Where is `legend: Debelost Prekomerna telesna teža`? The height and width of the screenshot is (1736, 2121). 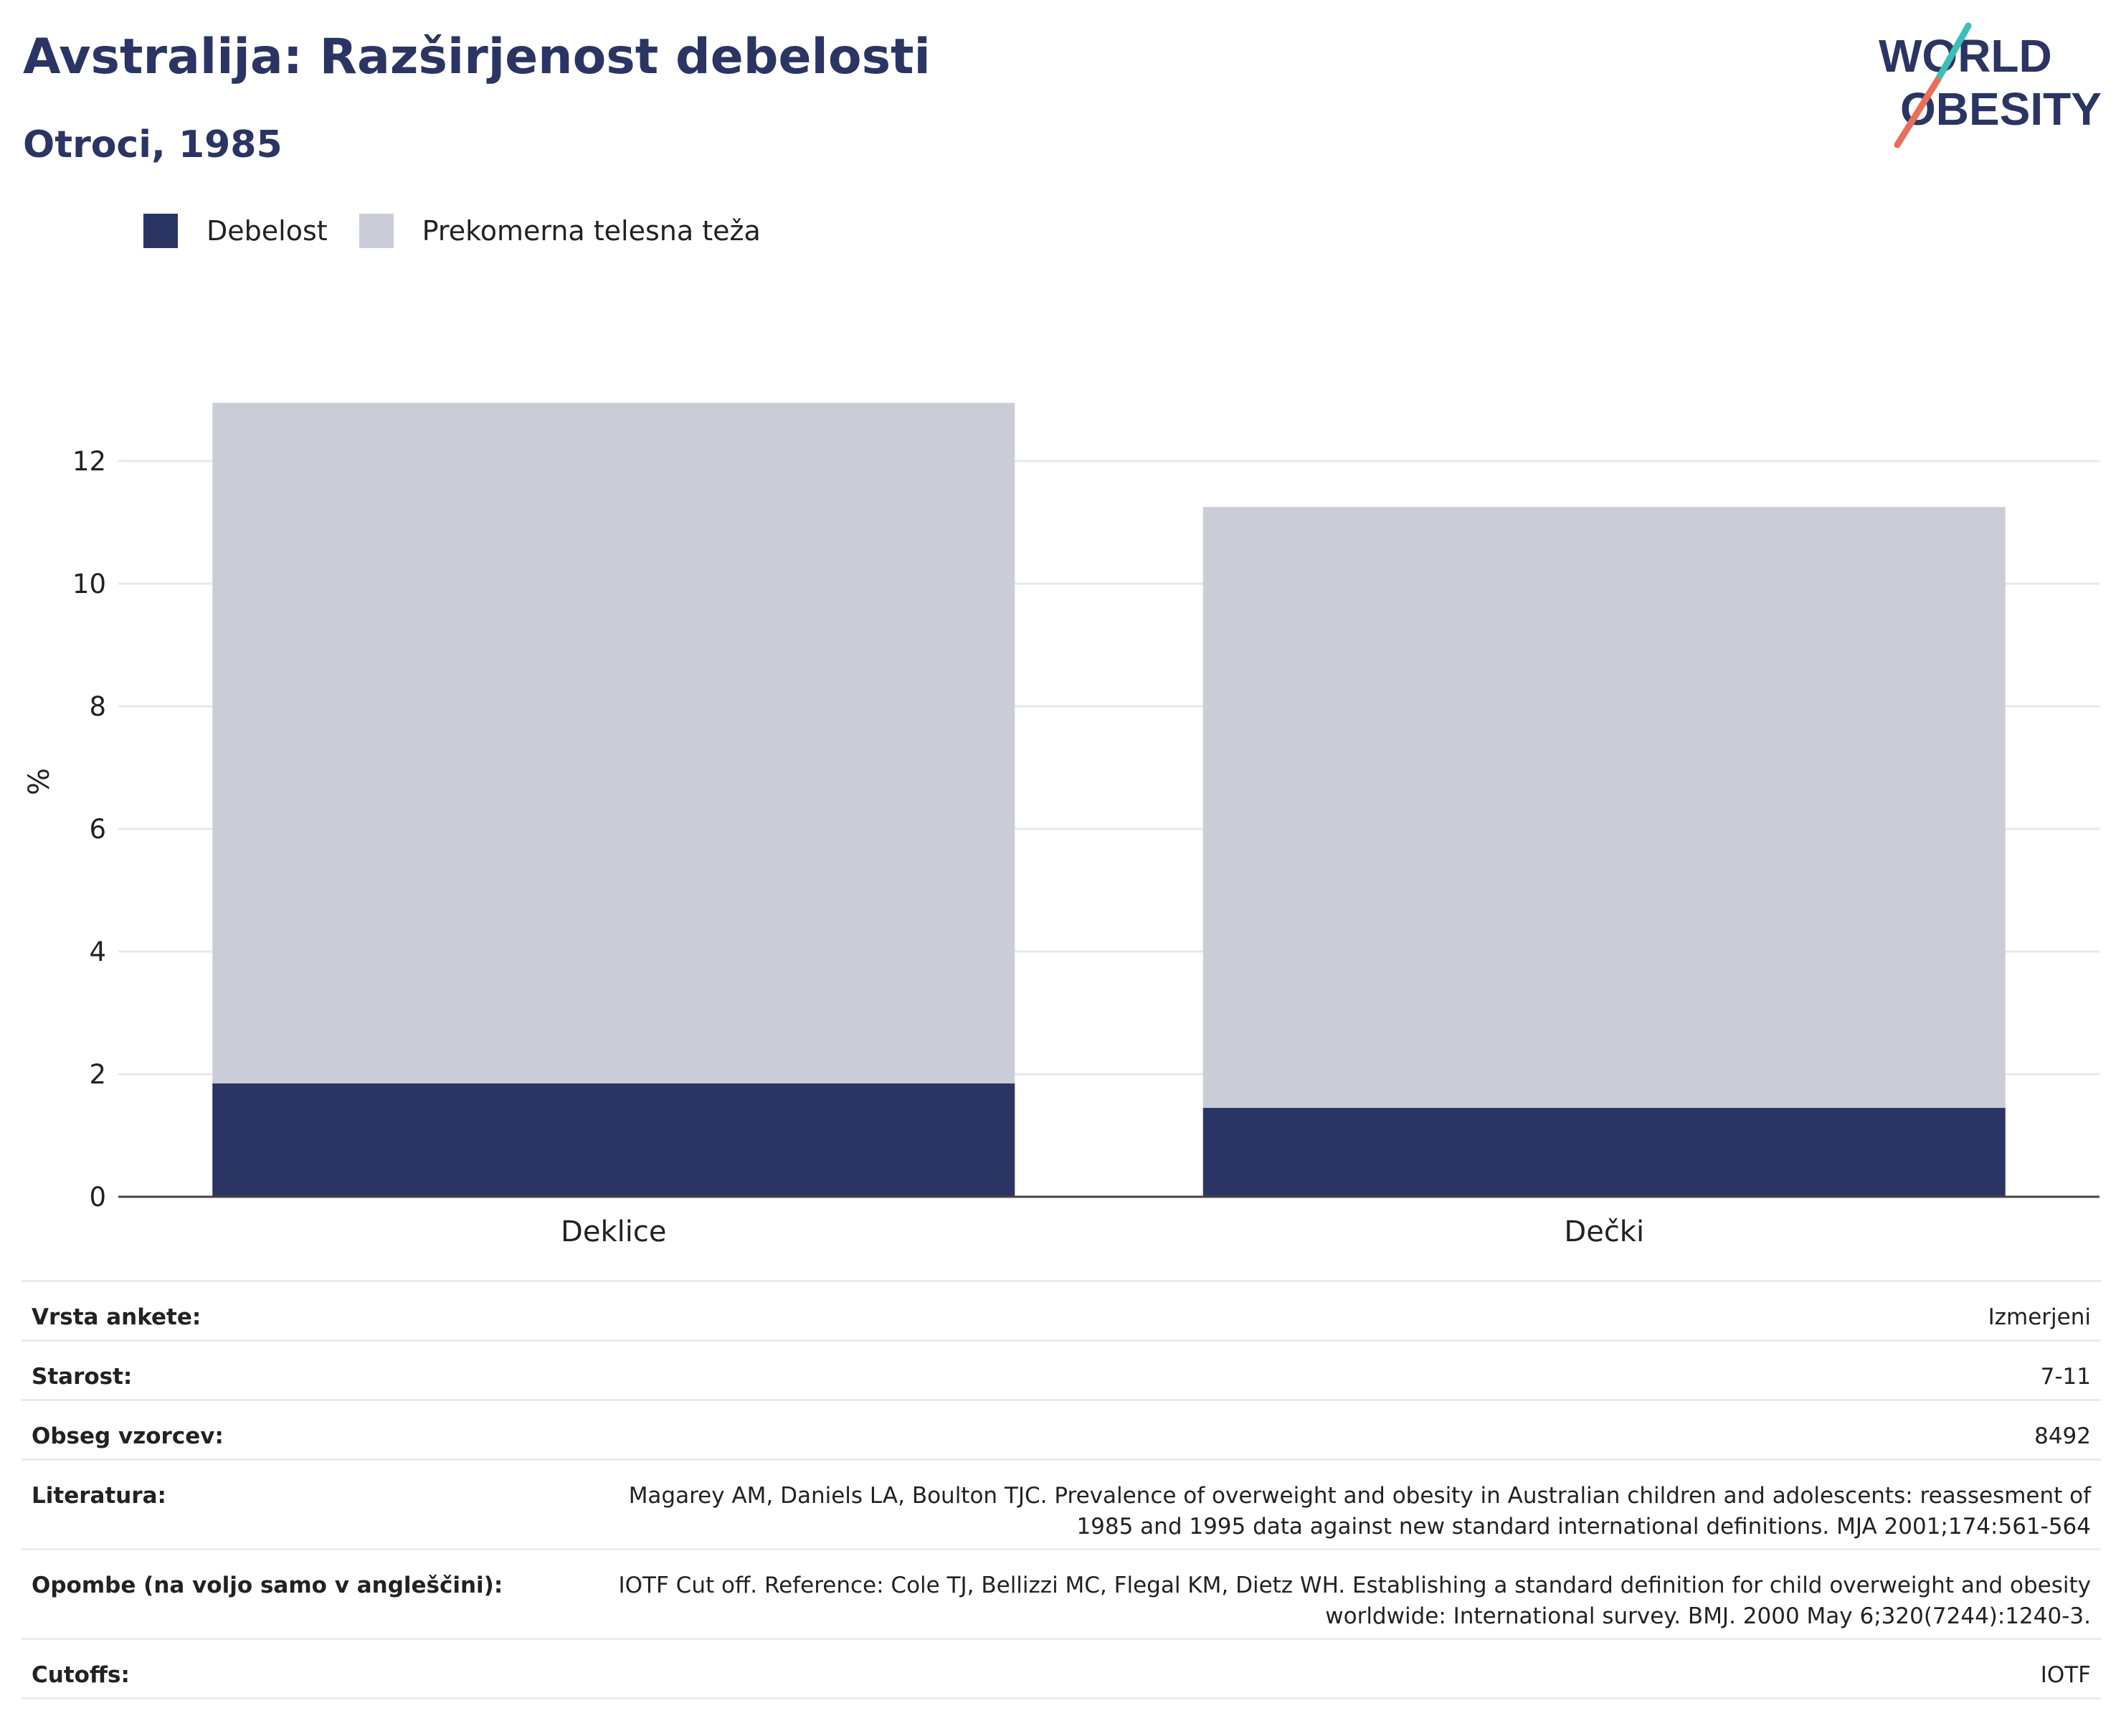
legend: Debelost Prekomerna telesna teža is located at coordinates (467, 231).